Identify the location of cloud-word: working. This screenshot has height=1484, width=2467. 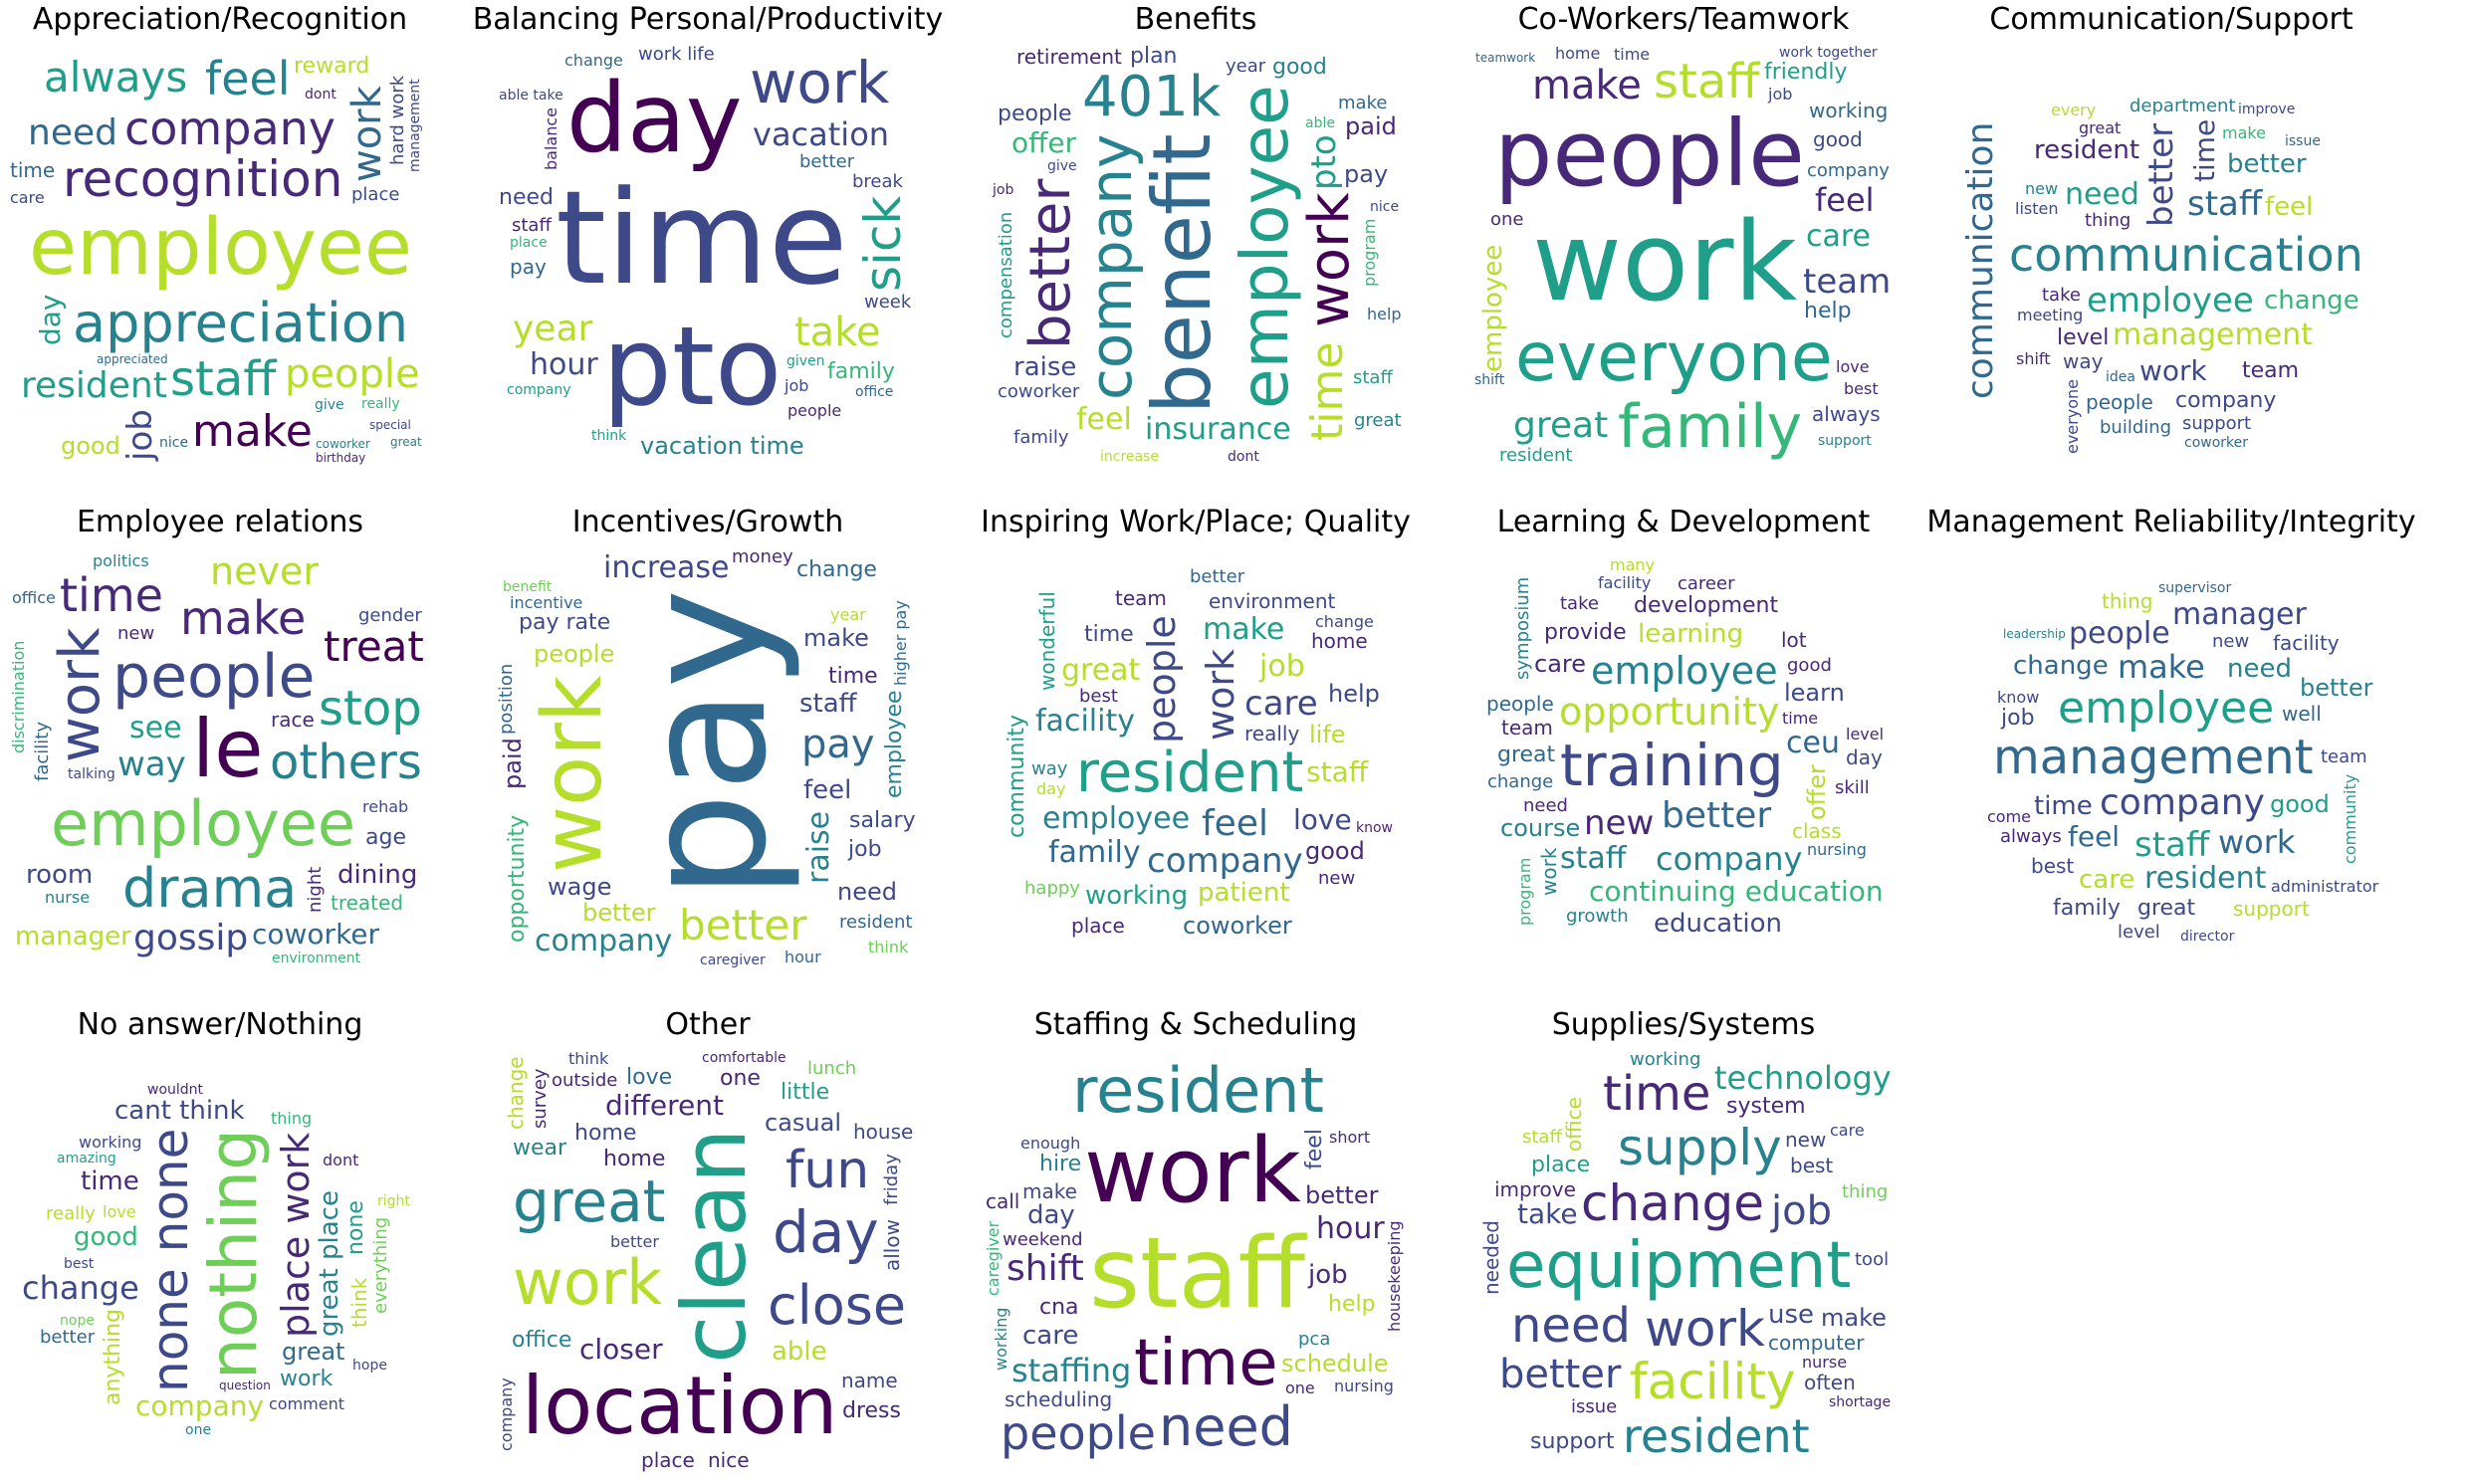
(1001, 1339).